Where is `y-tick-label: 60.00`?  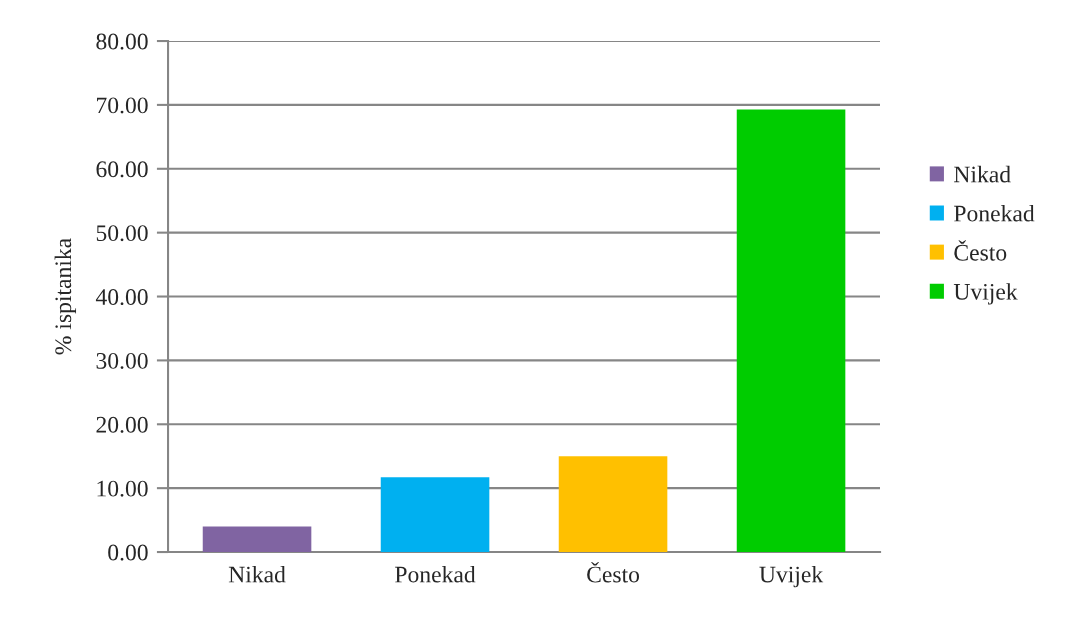
y-tick-label: 60.00 is located at coordinates (122, 169).